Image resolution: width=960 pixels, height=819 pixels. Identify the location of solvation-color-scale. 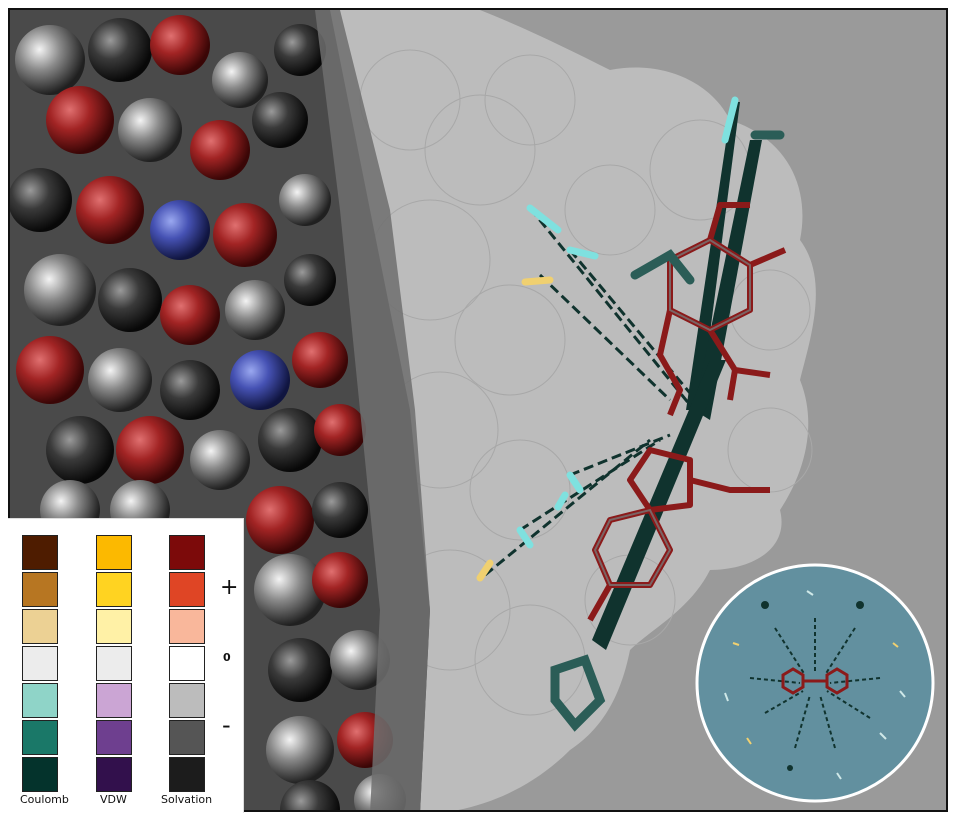
(187, 664).